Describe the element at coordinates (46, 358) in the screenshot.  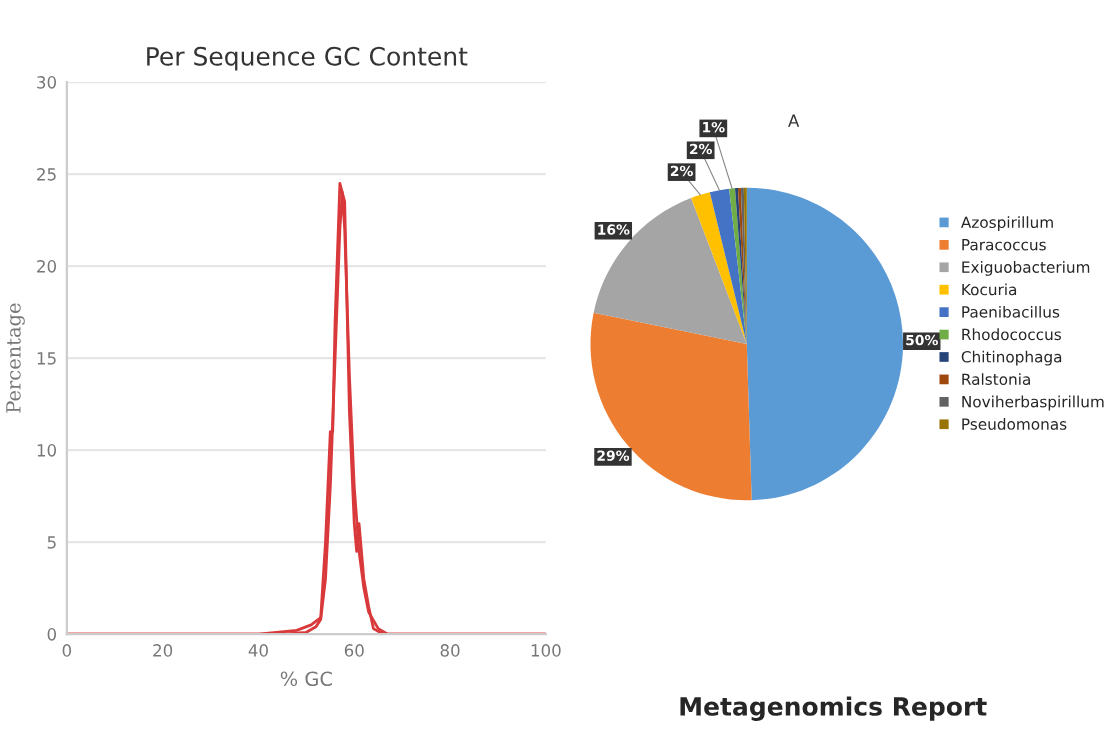
I see `y-tick-label: 15` at that location.